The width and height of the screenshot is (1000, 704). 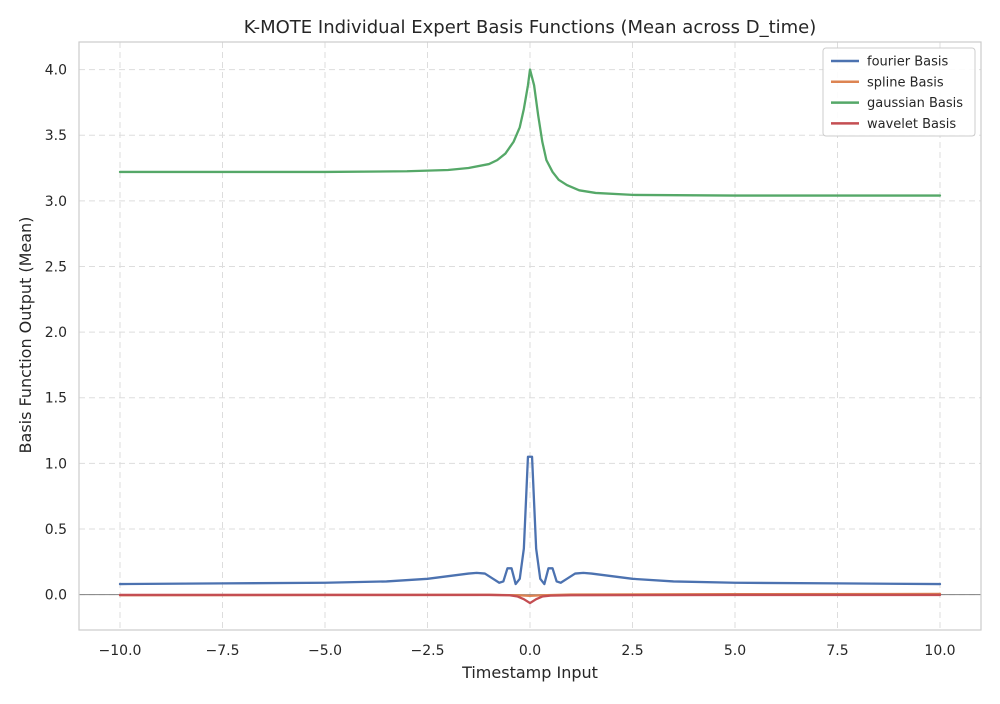 I want to click on y-axis-ticks: 0.0 0.5 1.0 1.5 2.0 2.5 3.0 3.5 4.0, so click(x=56, y=333).